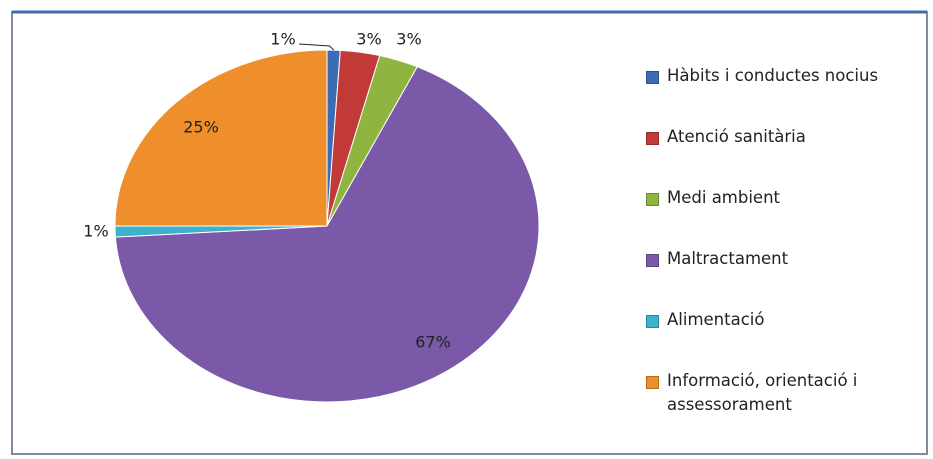  Describe the element at coordinates (736, 136) in the screenshot. I see `legend-label: Atenció sanitària` at that location.